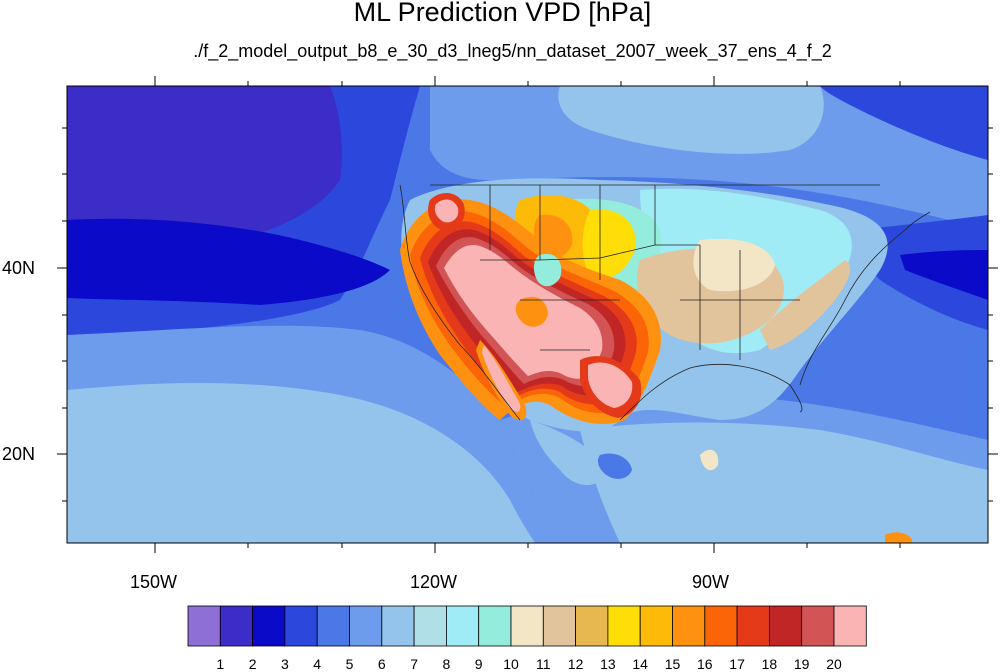  What do you see at coordinates (575, 664) in the screenshot?
I see `colorbar-tick-label: 12` at bounding box center [575, 664].